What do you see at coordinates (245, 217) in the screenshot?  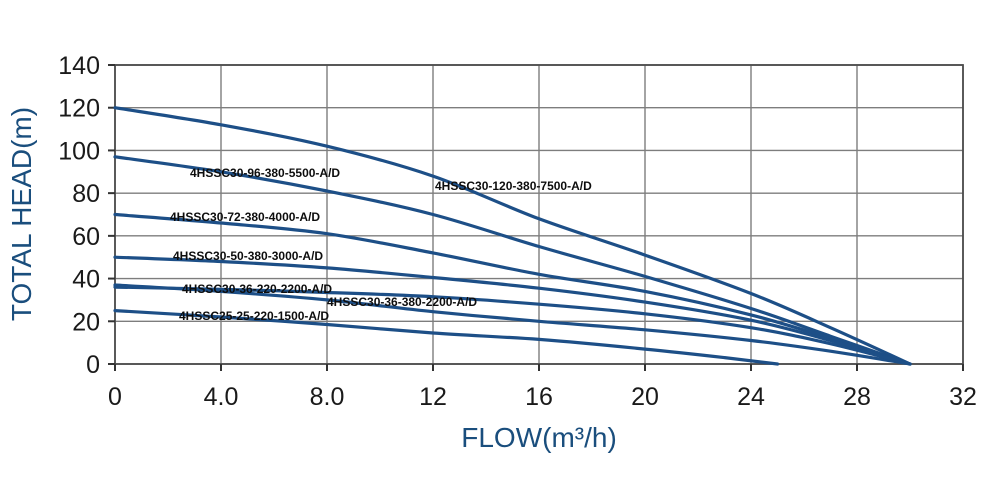 I see `curve-label: 4HSSC30-72-380-4000-A/D` at bounding box center [245, 217].